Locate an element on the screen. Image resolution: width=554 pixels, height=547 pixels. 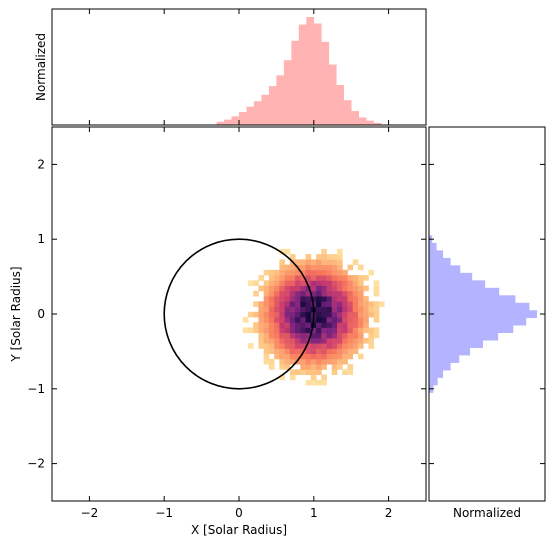
x-tick-label: 2 is located at coordinates (389, 513).